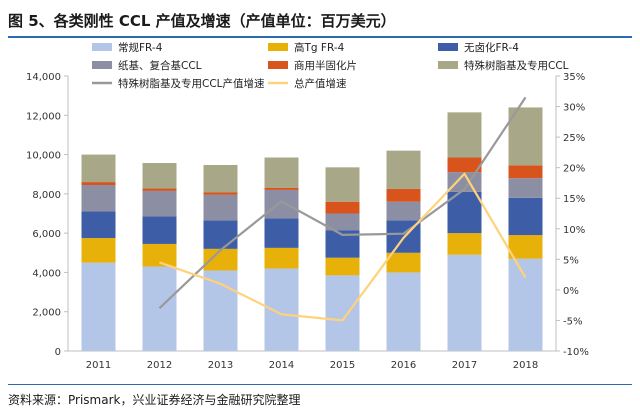  What do you see at coordinates (43, 156) in the screenshot?
I see `y-left-tick-label: 10,000` at bounding box center [43, 156].